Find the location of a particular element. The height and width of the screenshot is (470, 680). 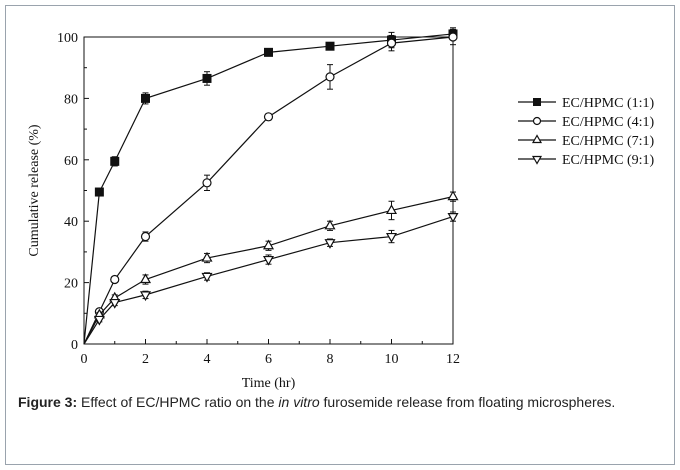

y-tick-label: 100 is located at coordinates (67, 38).